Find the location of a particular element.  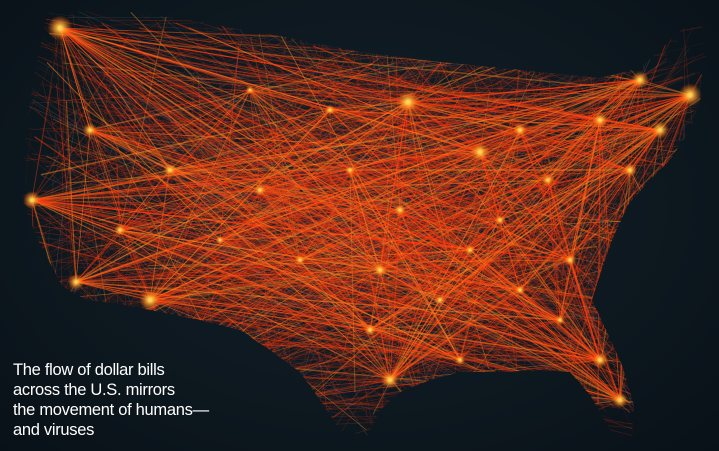

caption-line-3: the movement of humans— is located at coordinates (133, 410).